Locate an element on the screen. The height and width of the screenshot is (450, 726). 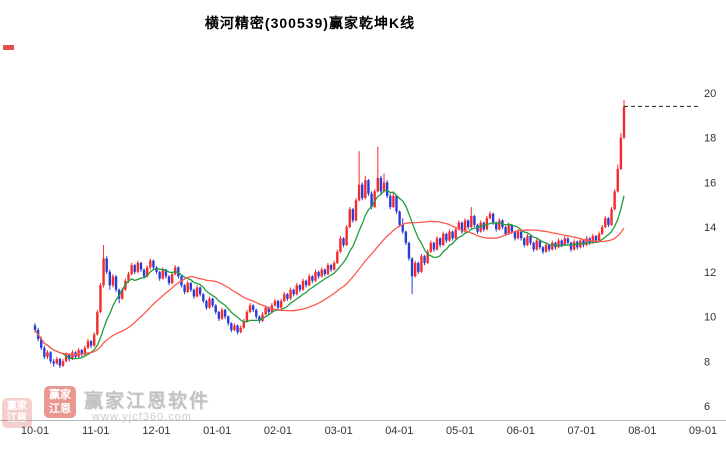
svg-text: 11-01 is located at coordinates (95, 431).